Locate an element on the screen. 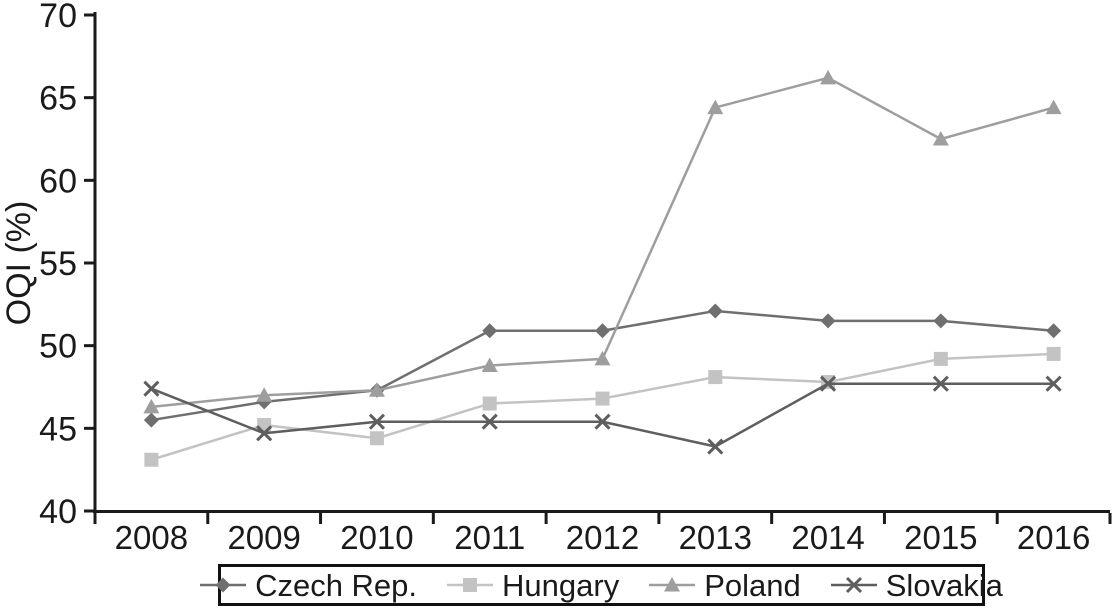 This screenshot has width=1116, height=613. x-icon is located at coordinates (853, 585).